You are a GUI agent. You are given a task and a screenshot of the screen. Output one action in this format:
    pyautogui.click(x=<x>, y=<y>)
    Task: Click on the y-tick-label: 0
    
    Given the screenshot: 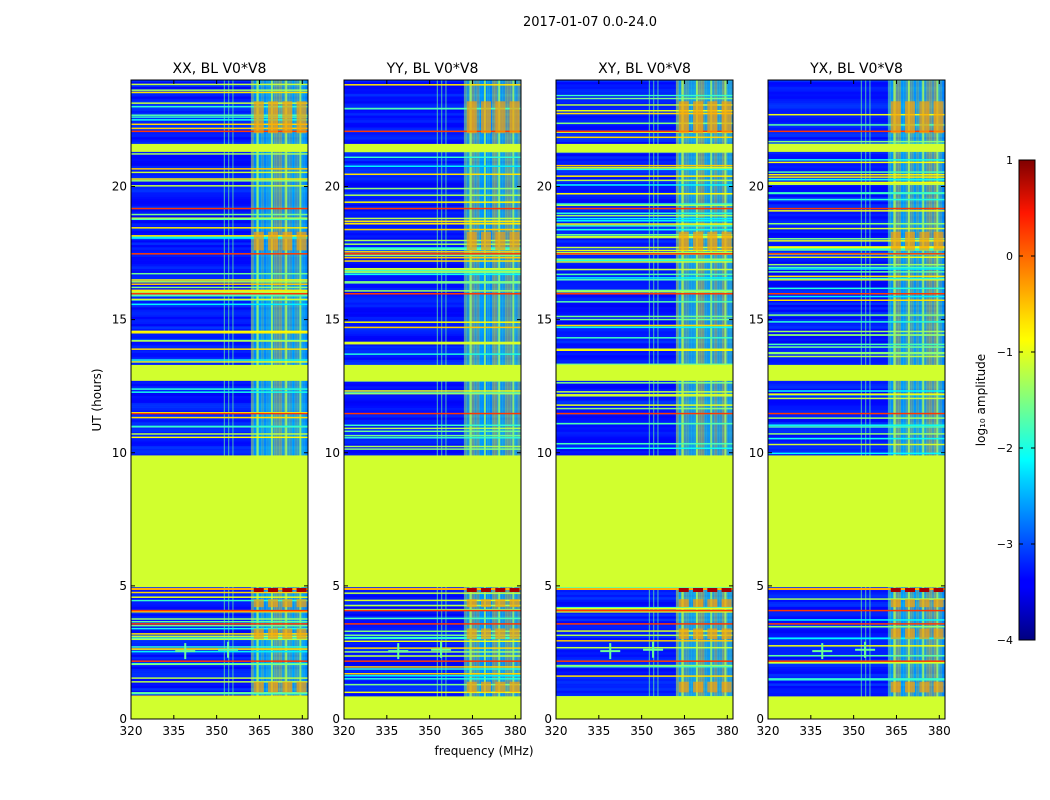 What is the action you would take?
    pyautogui.click(x=336, y=719)
    